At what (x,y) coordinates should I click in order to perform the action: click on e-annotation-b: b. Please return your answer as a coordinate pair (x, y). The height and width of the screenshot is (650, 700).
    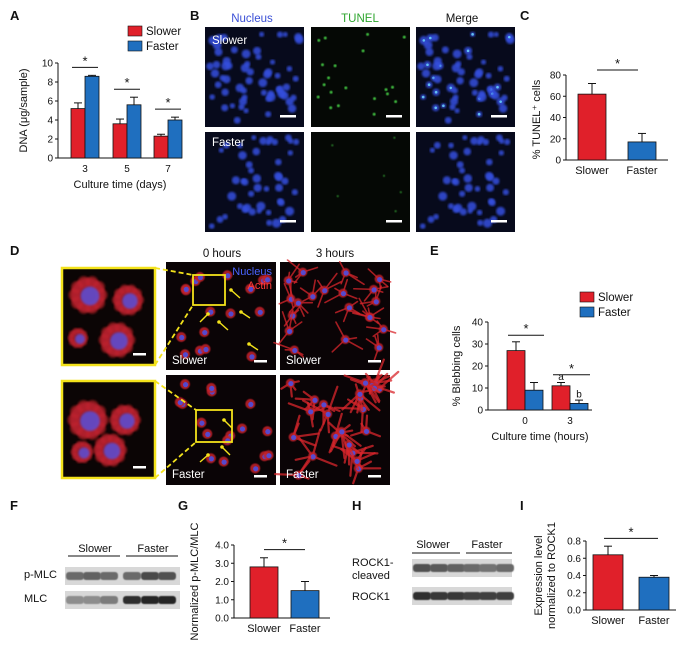
    Looking at the image, I should click on (579, 394).